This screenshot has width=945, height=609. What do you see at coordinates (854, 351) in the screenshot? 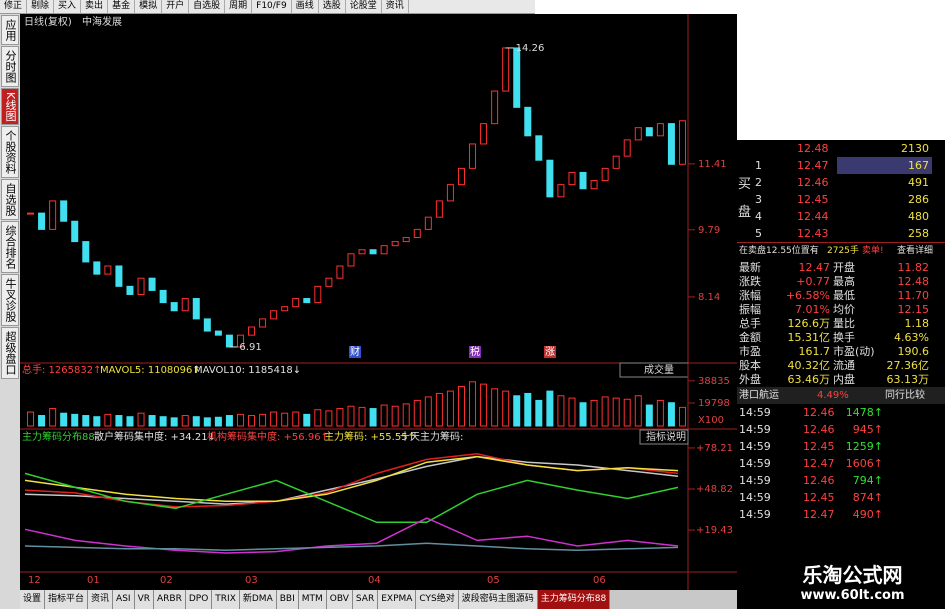
I see `stat: 市盈(动)` at bounding box center [854, 351].